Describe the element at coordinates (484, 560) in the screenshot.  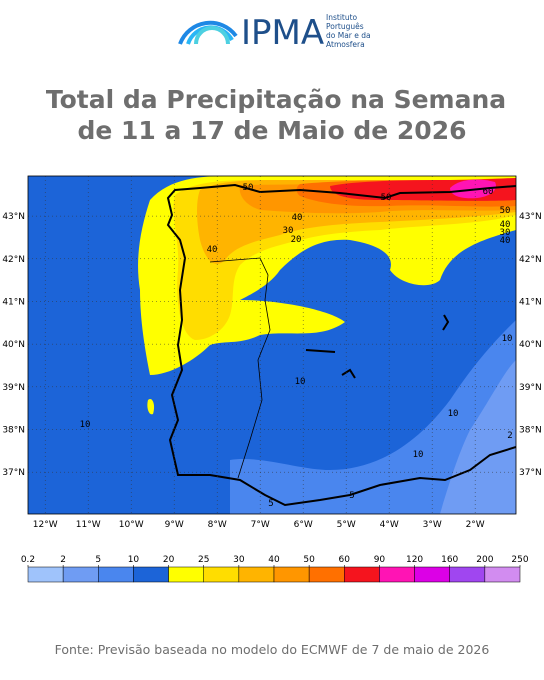
I see `colorbar-label: 200` at that location.